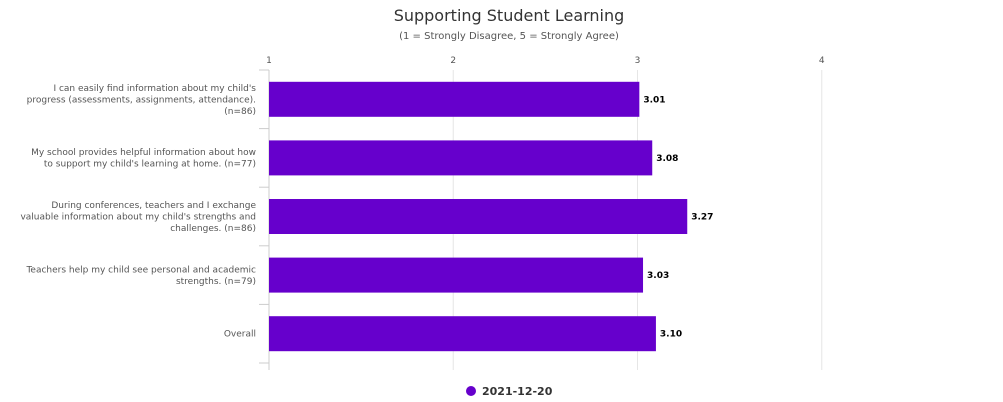 The image size is (1003, 402). I want to click on data-labels: 3.01 3.08 3.27 3.03 3.10, so click(678, 217).